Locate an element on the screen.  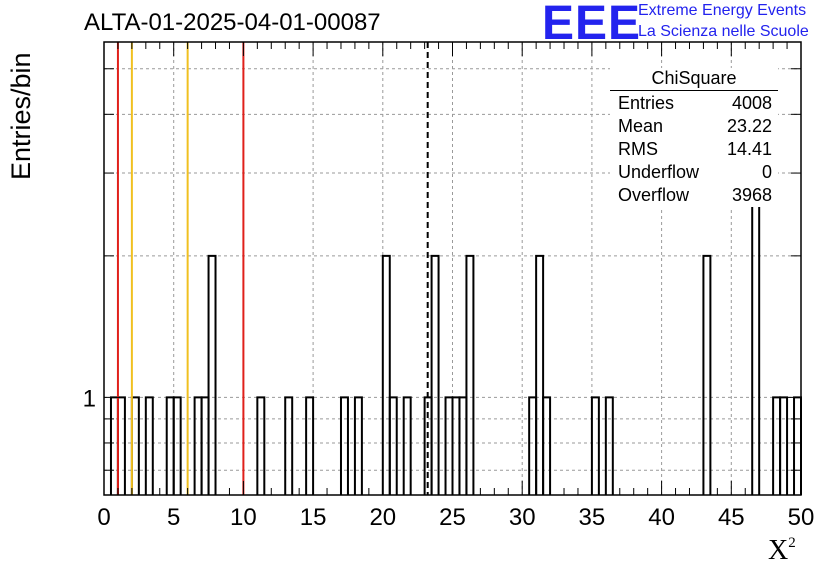
stats-row-overflow: Overflow 3968 is located at coordinates (694, 195).